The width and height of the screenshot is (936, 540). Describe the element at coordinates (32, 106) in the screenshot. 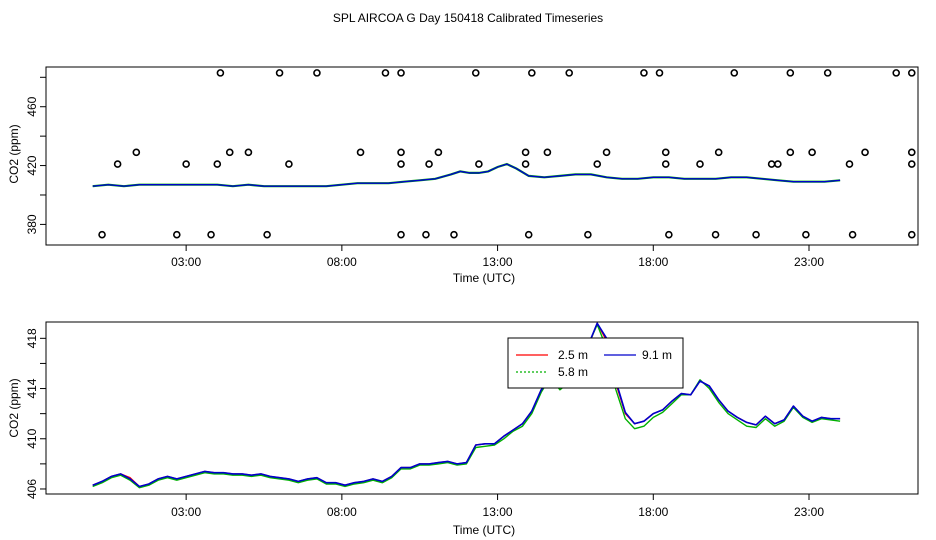

I see `top-y-tick-label: 460` at that location.